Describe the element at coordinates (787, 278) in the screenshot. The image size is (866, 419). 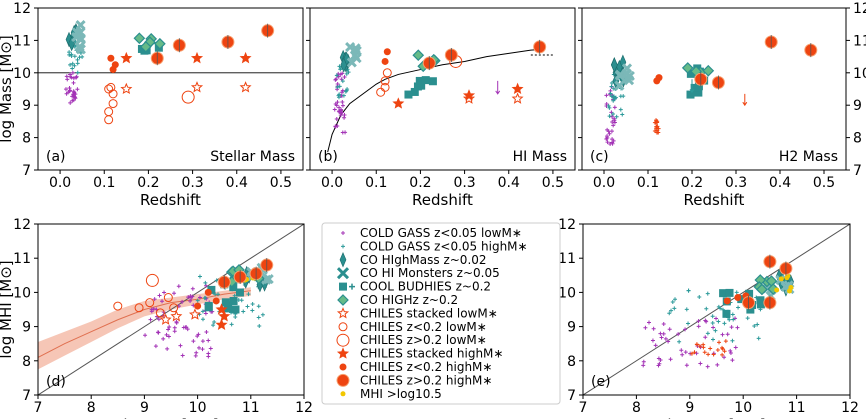
I see `yellow-dot-marker` at that location.